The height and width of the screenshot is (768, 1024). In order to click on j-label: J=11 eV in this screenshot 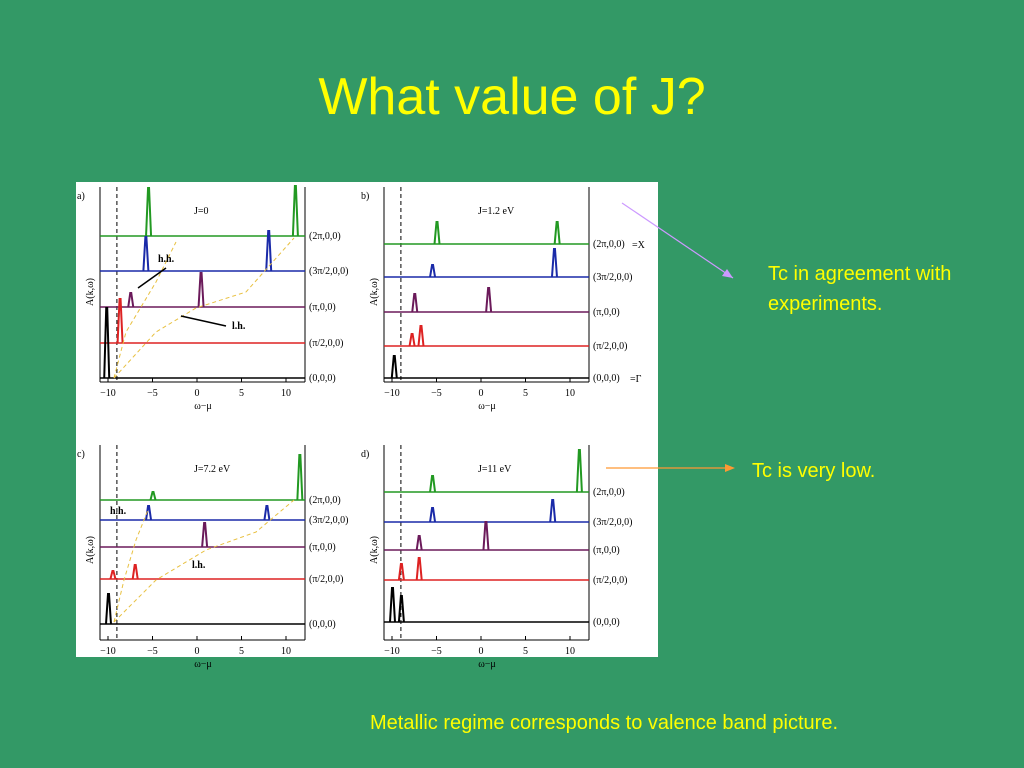, I will do `click(495, 469)`.